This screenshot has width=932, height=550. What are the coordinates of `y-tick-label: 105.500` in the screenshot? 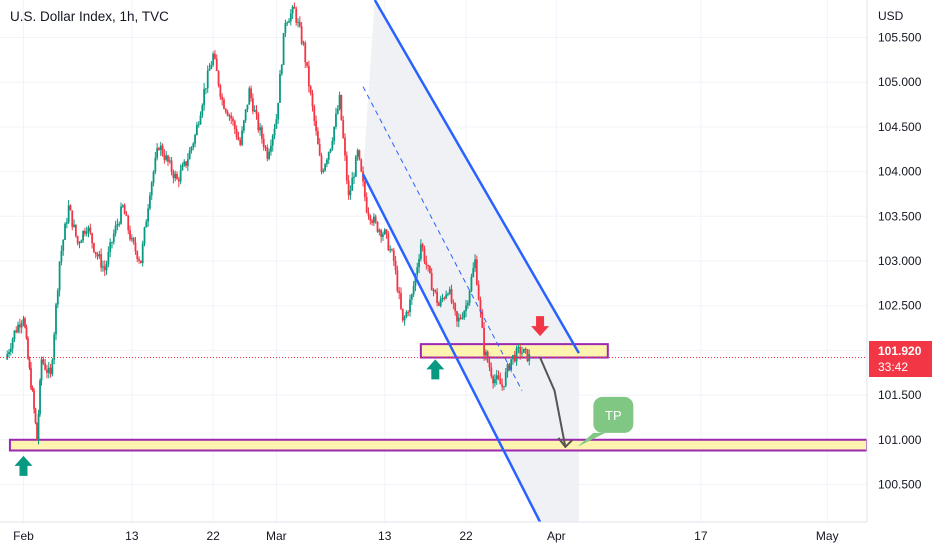 It's located at (900, 38).